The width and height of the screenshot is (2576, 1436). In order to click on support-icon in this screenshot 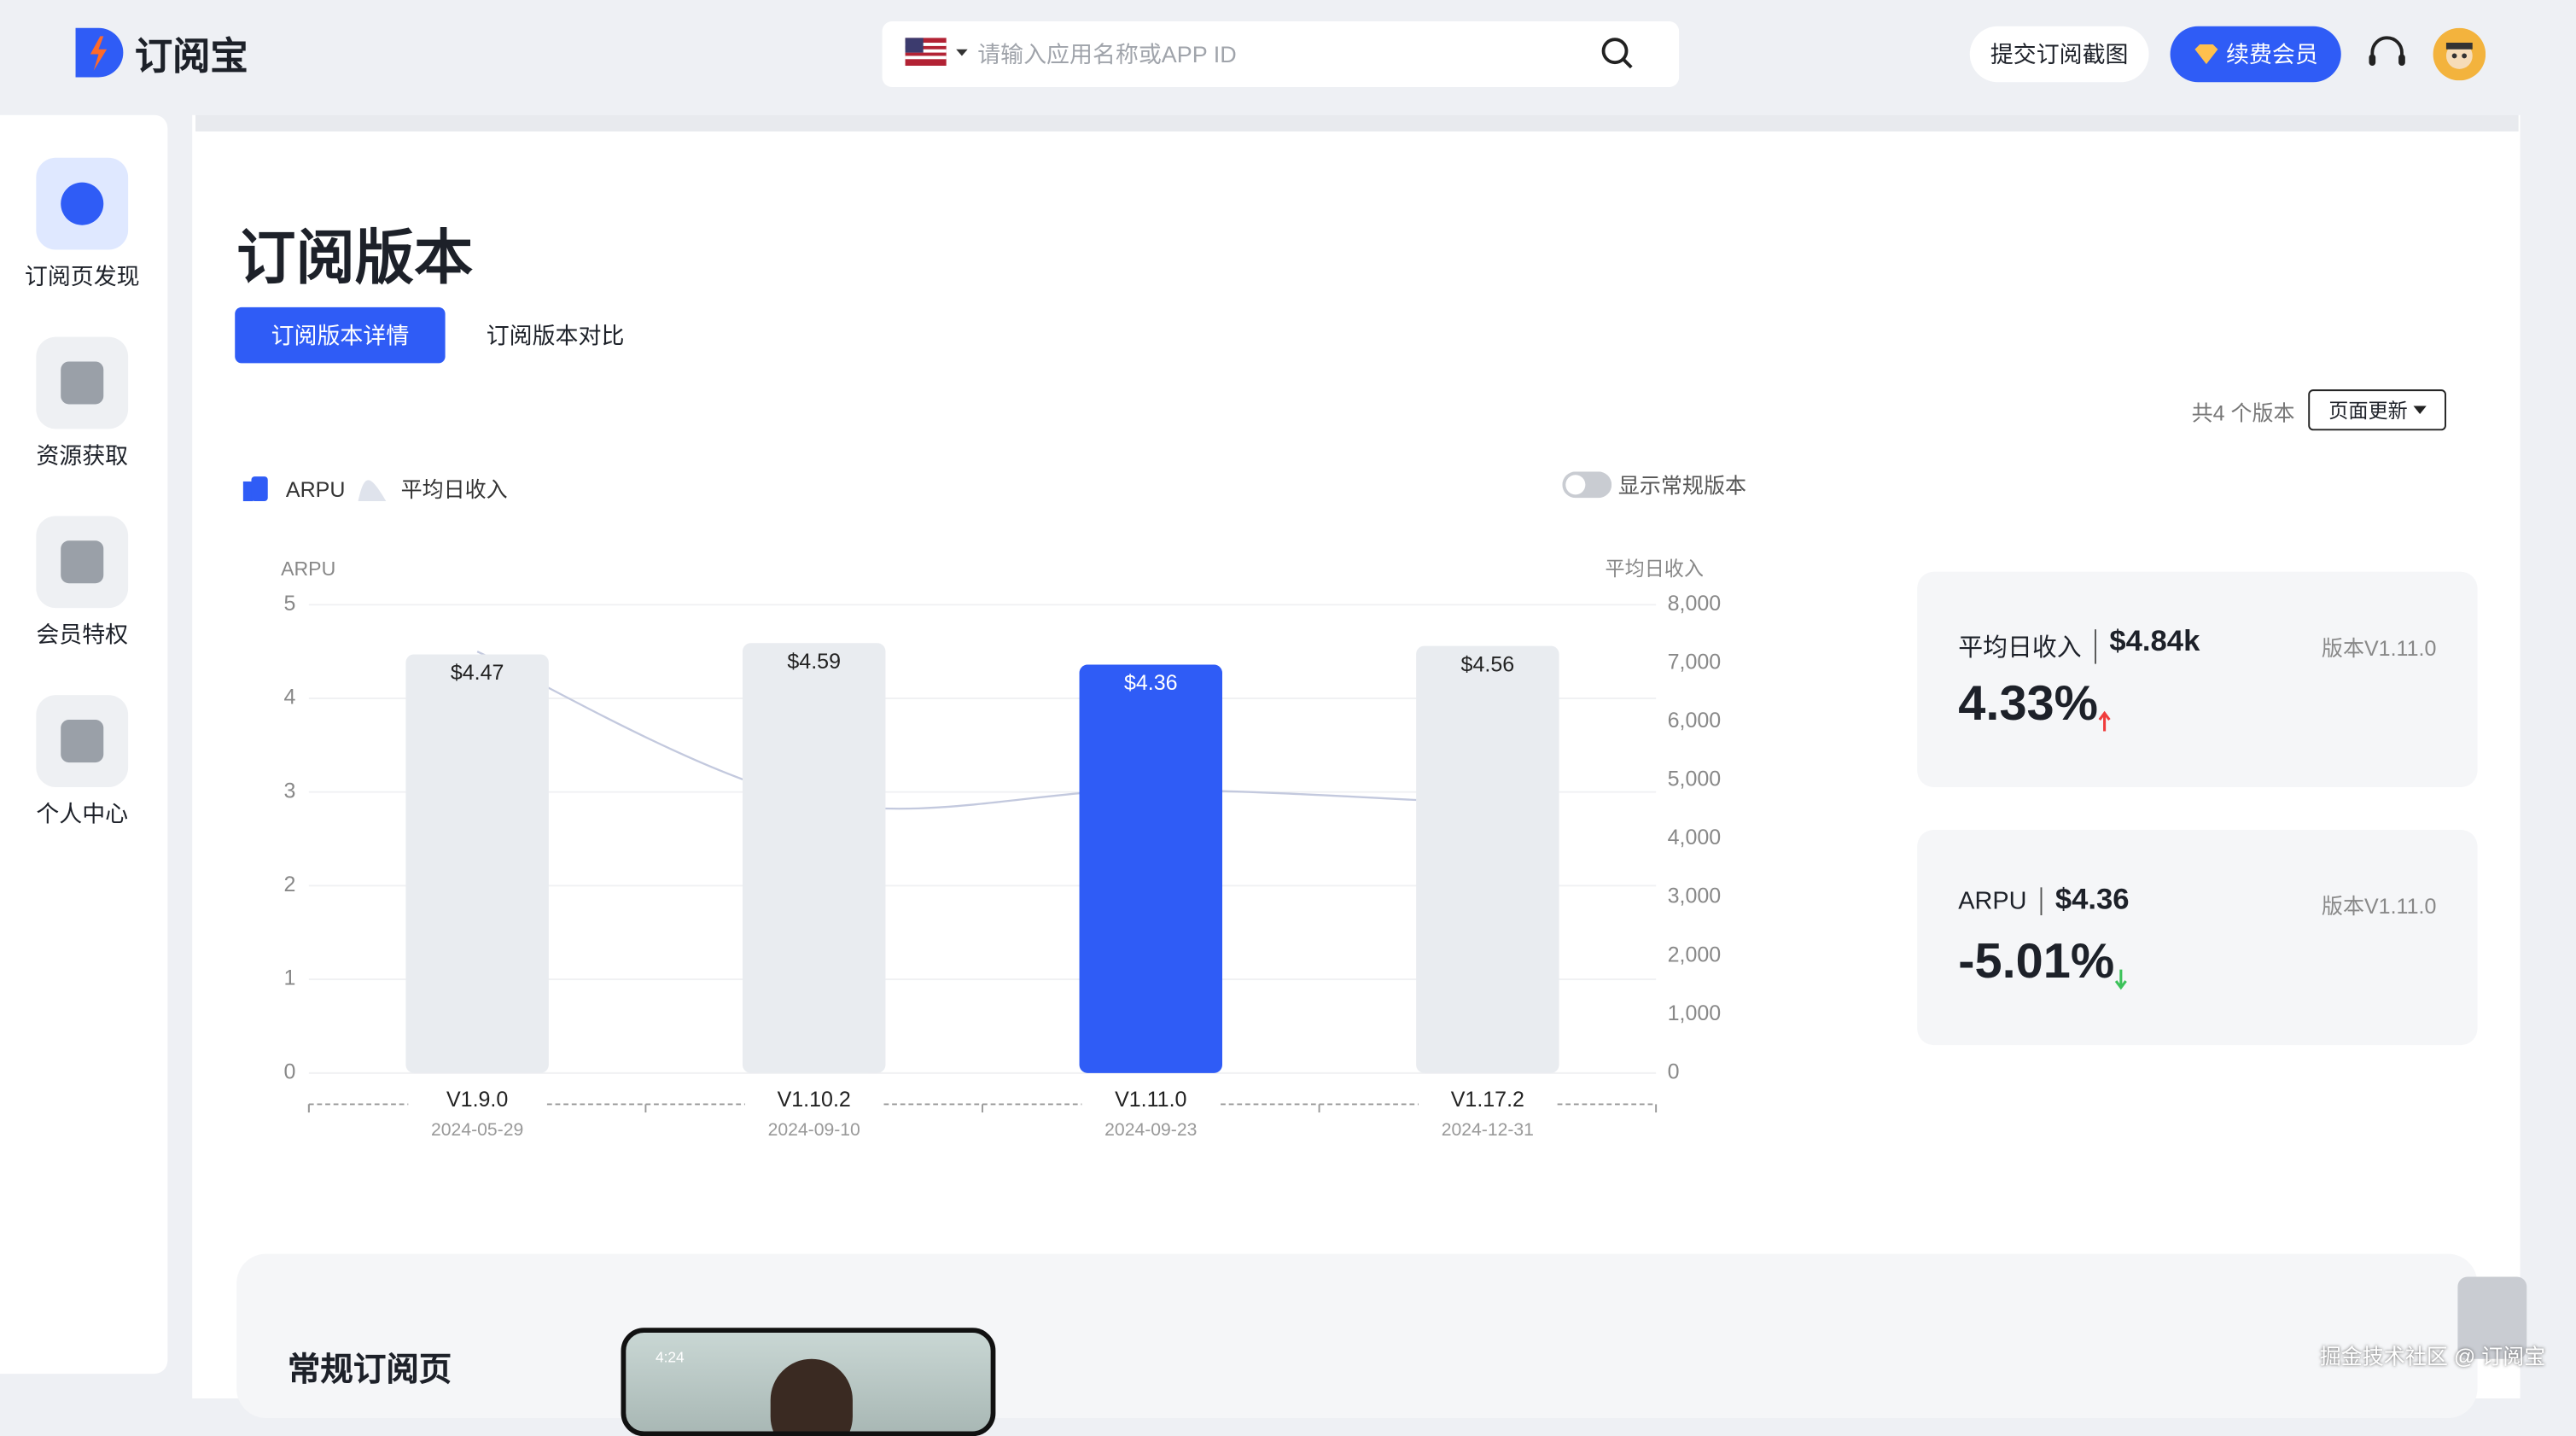, I will do `click(2387, 53)`.